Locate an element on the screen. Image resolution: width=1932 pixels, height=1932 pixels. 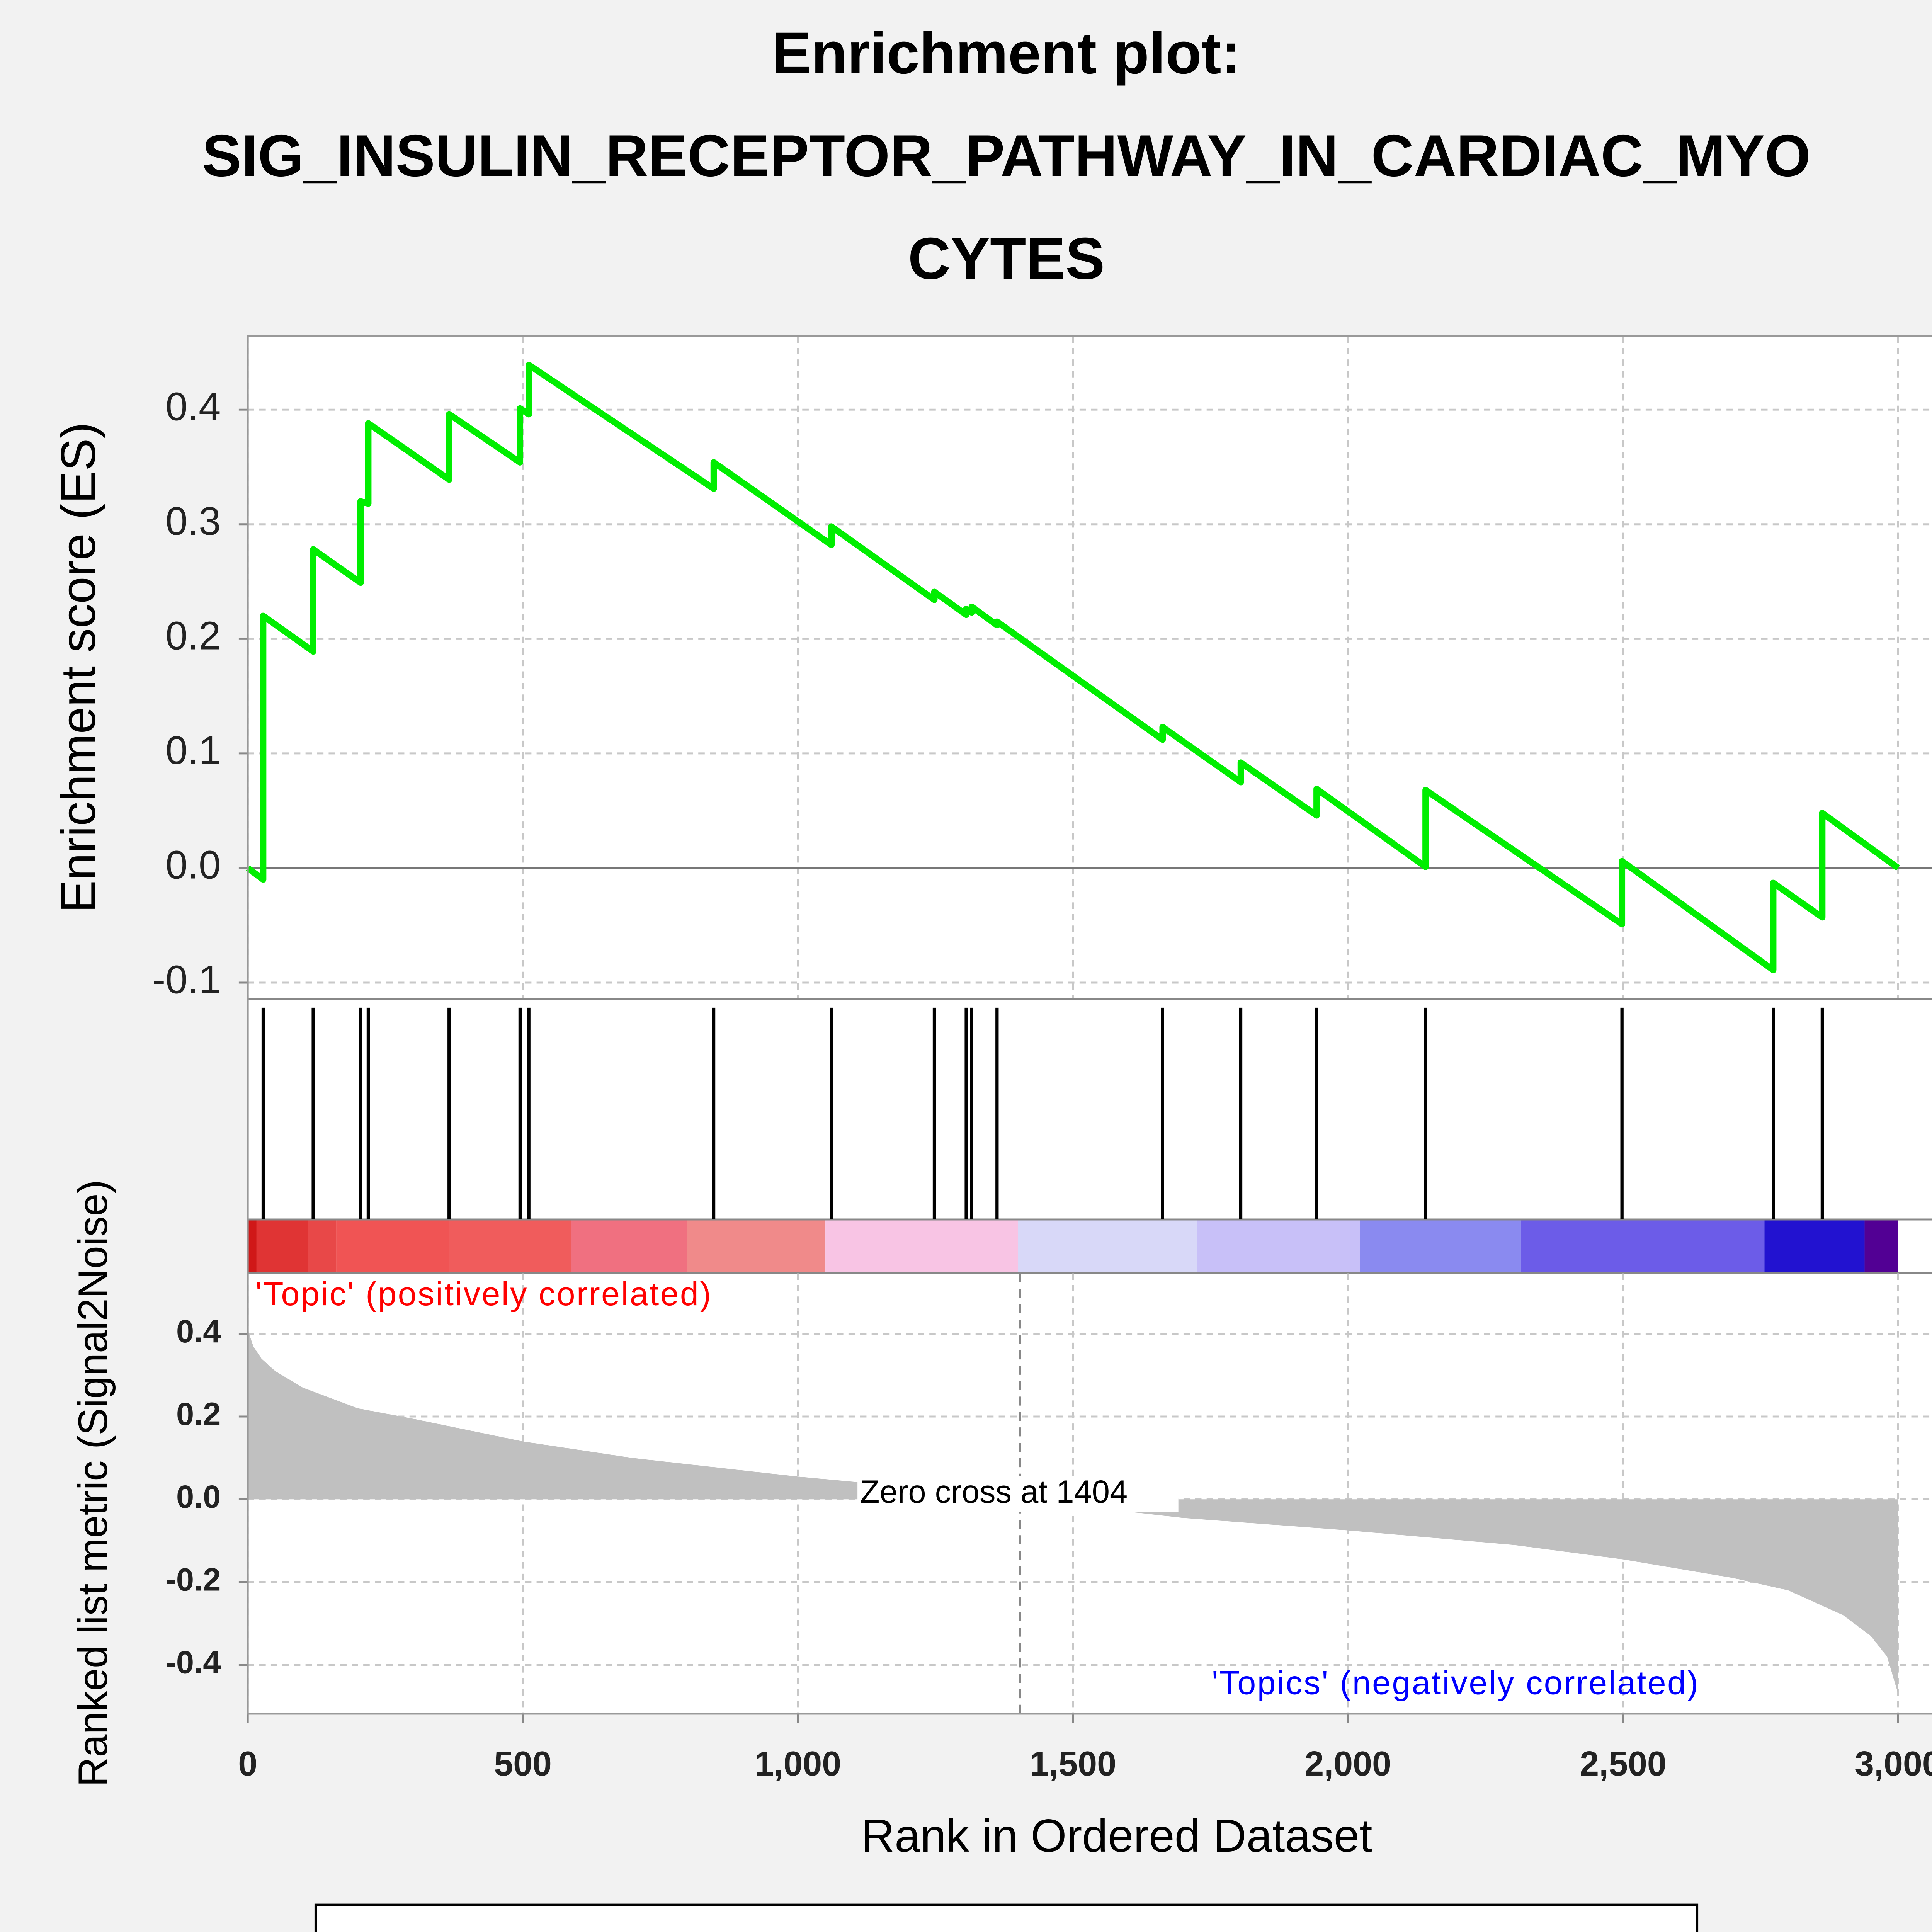
x-tick-label: 2,500 is located at coordinates (1623, 1764).